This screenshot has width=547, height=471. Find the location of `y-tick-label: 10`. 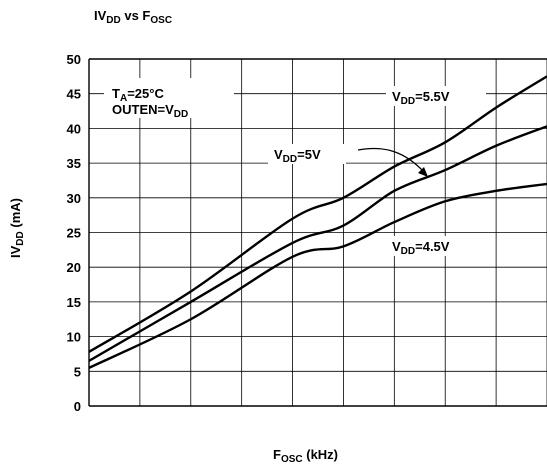

y-tick-label: 10 is located at coordinates (74, 337).